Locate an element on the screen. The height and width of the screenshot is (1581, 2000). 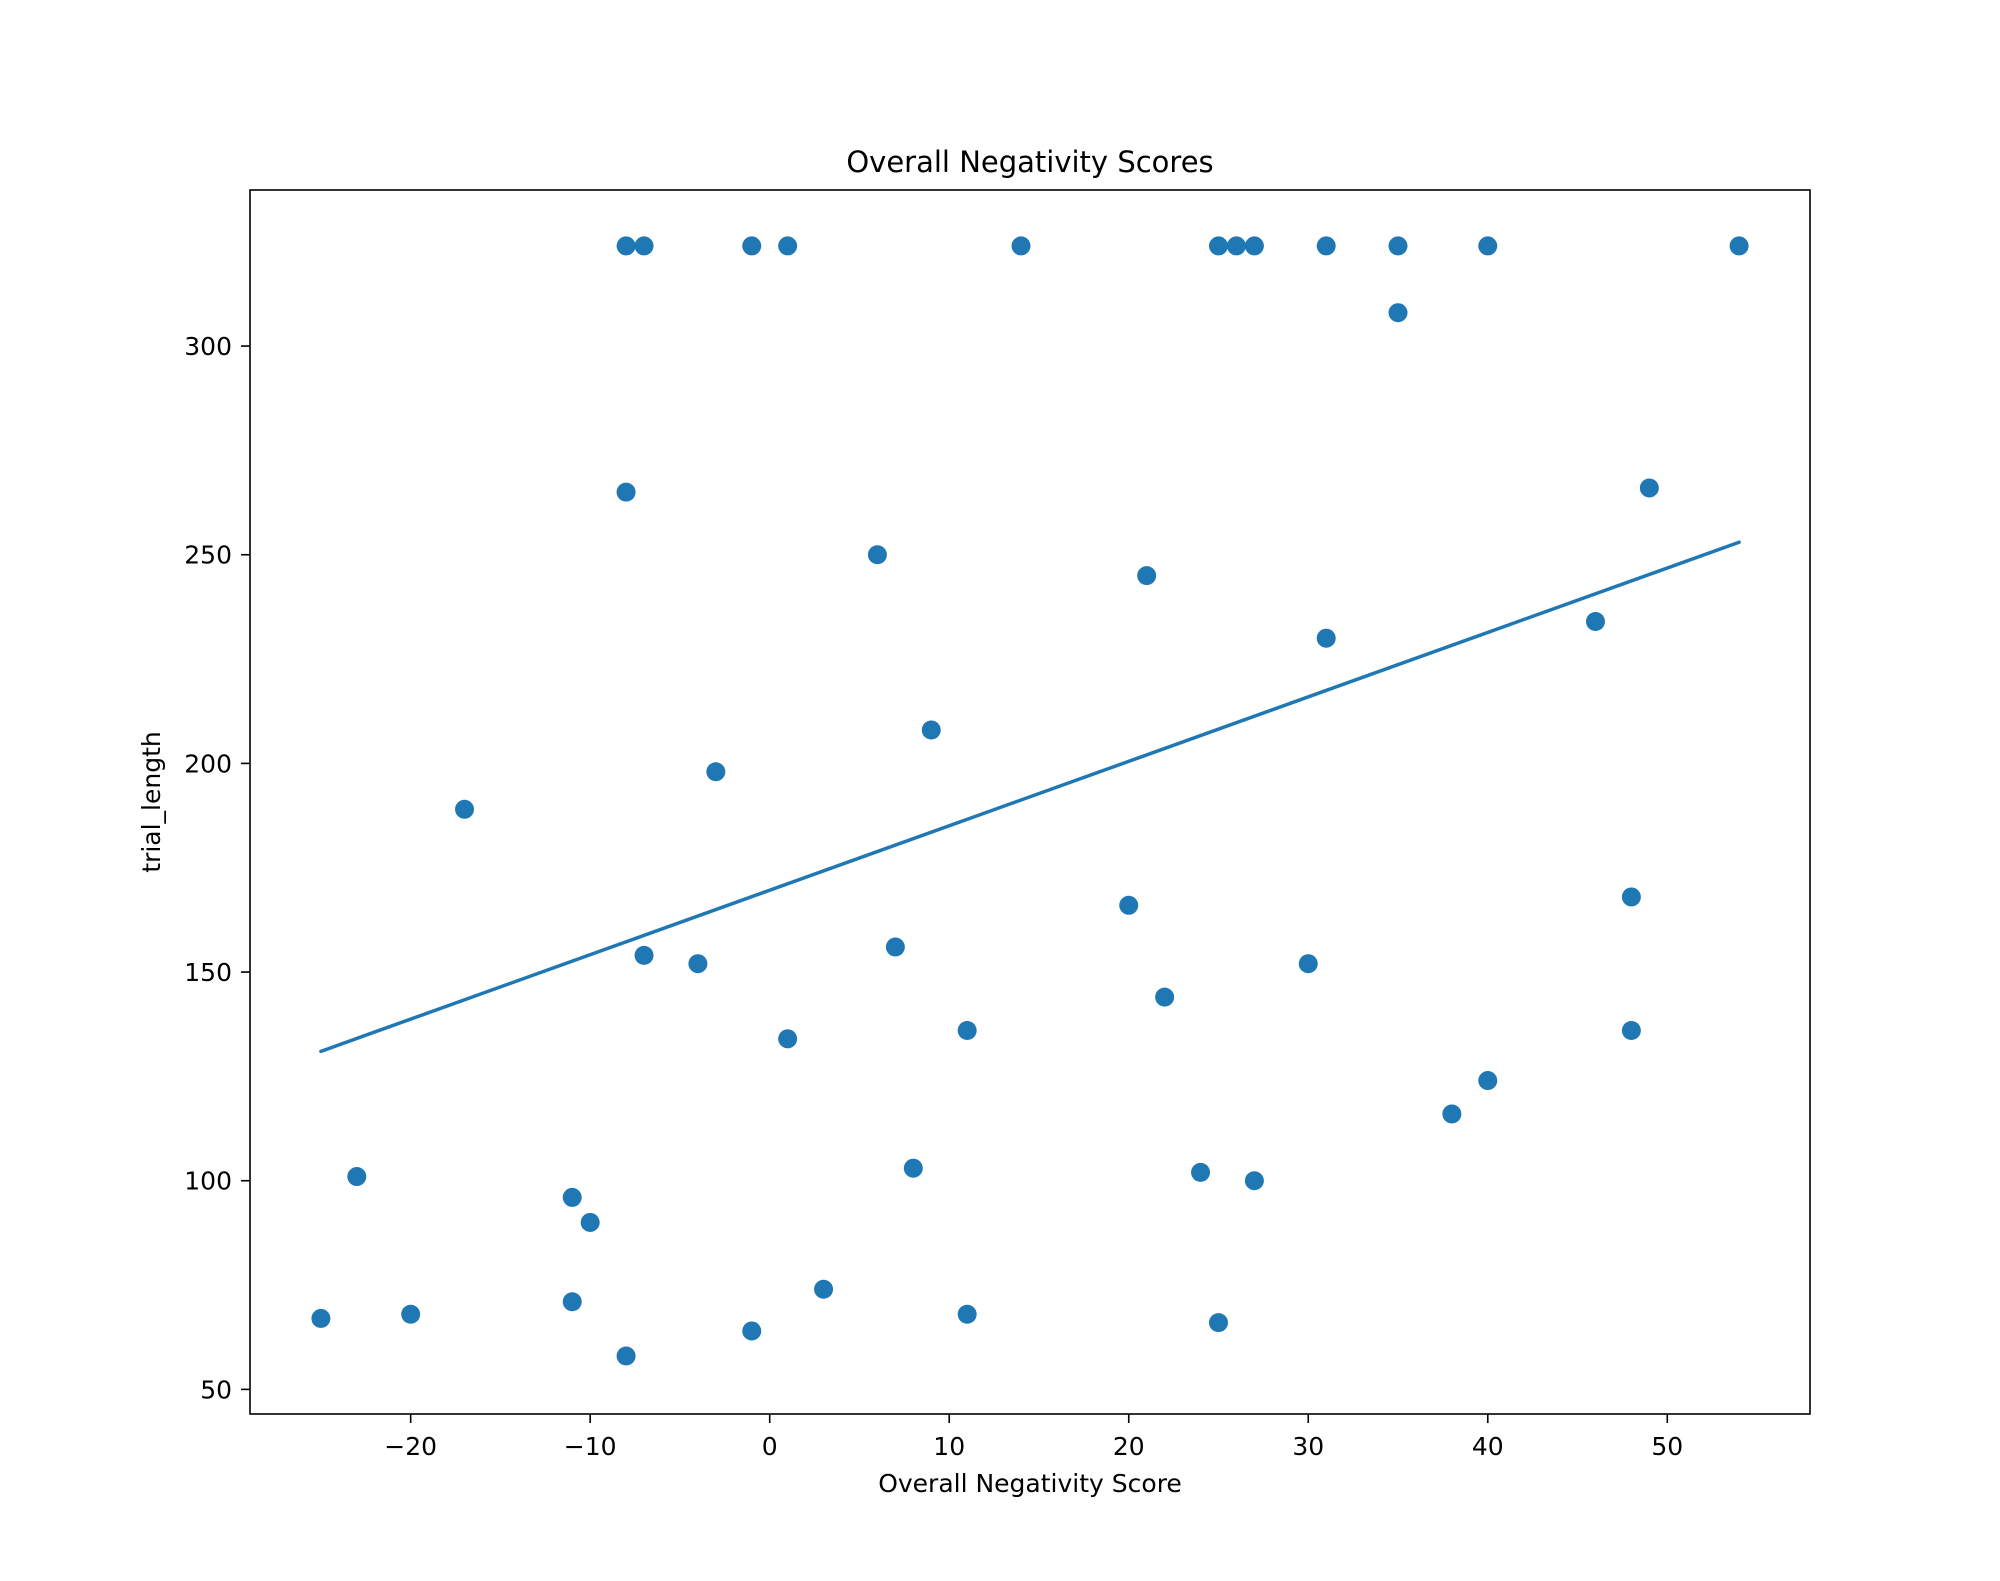
x-tick-label: 20 is located at coordinates (1129, 1446).